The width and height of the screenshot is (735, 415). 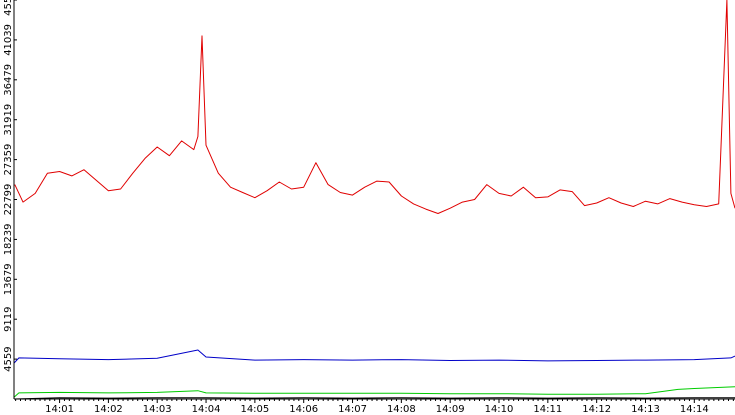 I want to click on y-tick-label: 4559, so click(x=8, y=358).